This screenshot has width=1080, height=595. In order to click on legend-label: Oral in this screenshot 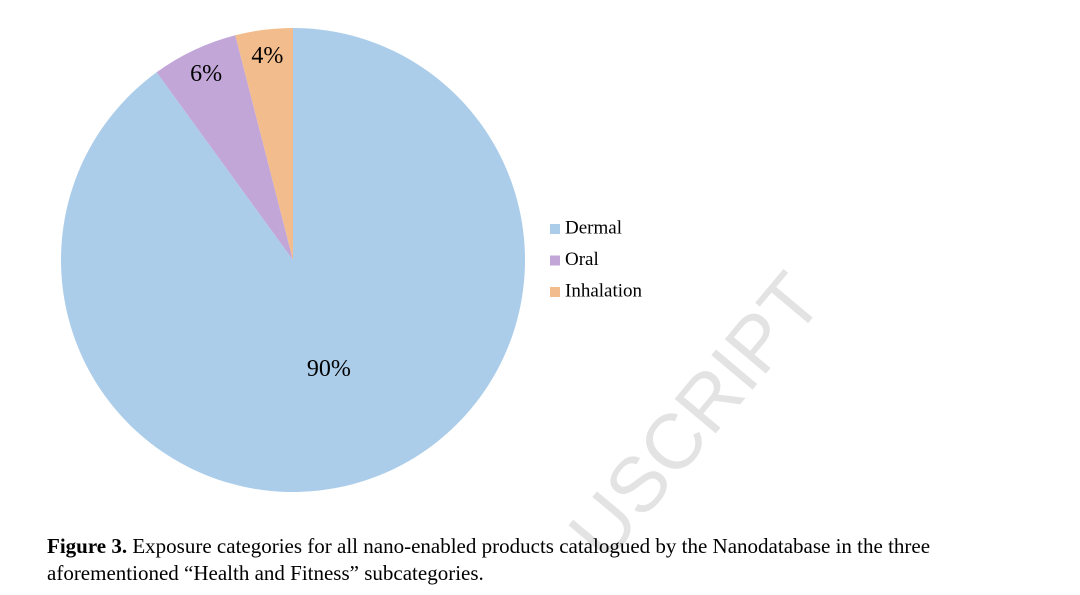, I will do `click(582, 259)`.